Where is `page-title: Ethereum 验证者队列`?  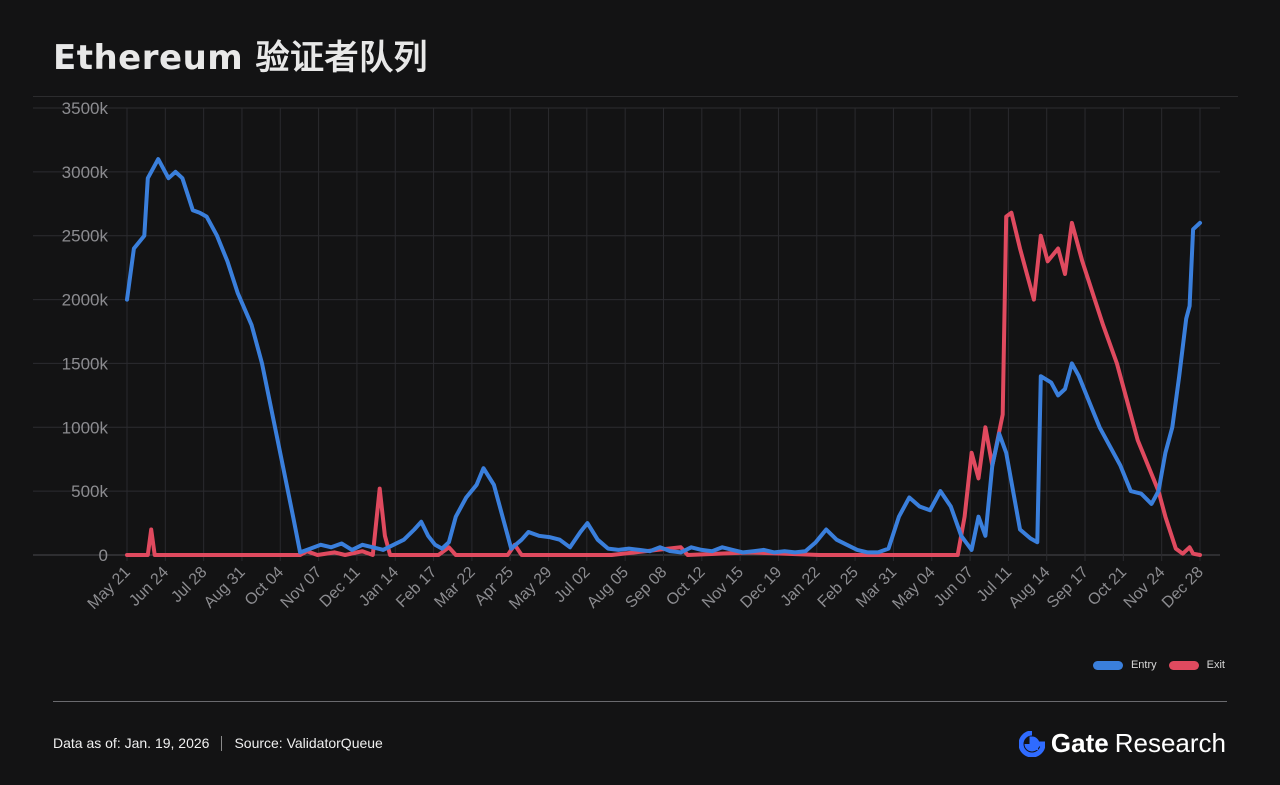
page-title: Ethereum 验证者队列 is located at coordinates (241, 58).